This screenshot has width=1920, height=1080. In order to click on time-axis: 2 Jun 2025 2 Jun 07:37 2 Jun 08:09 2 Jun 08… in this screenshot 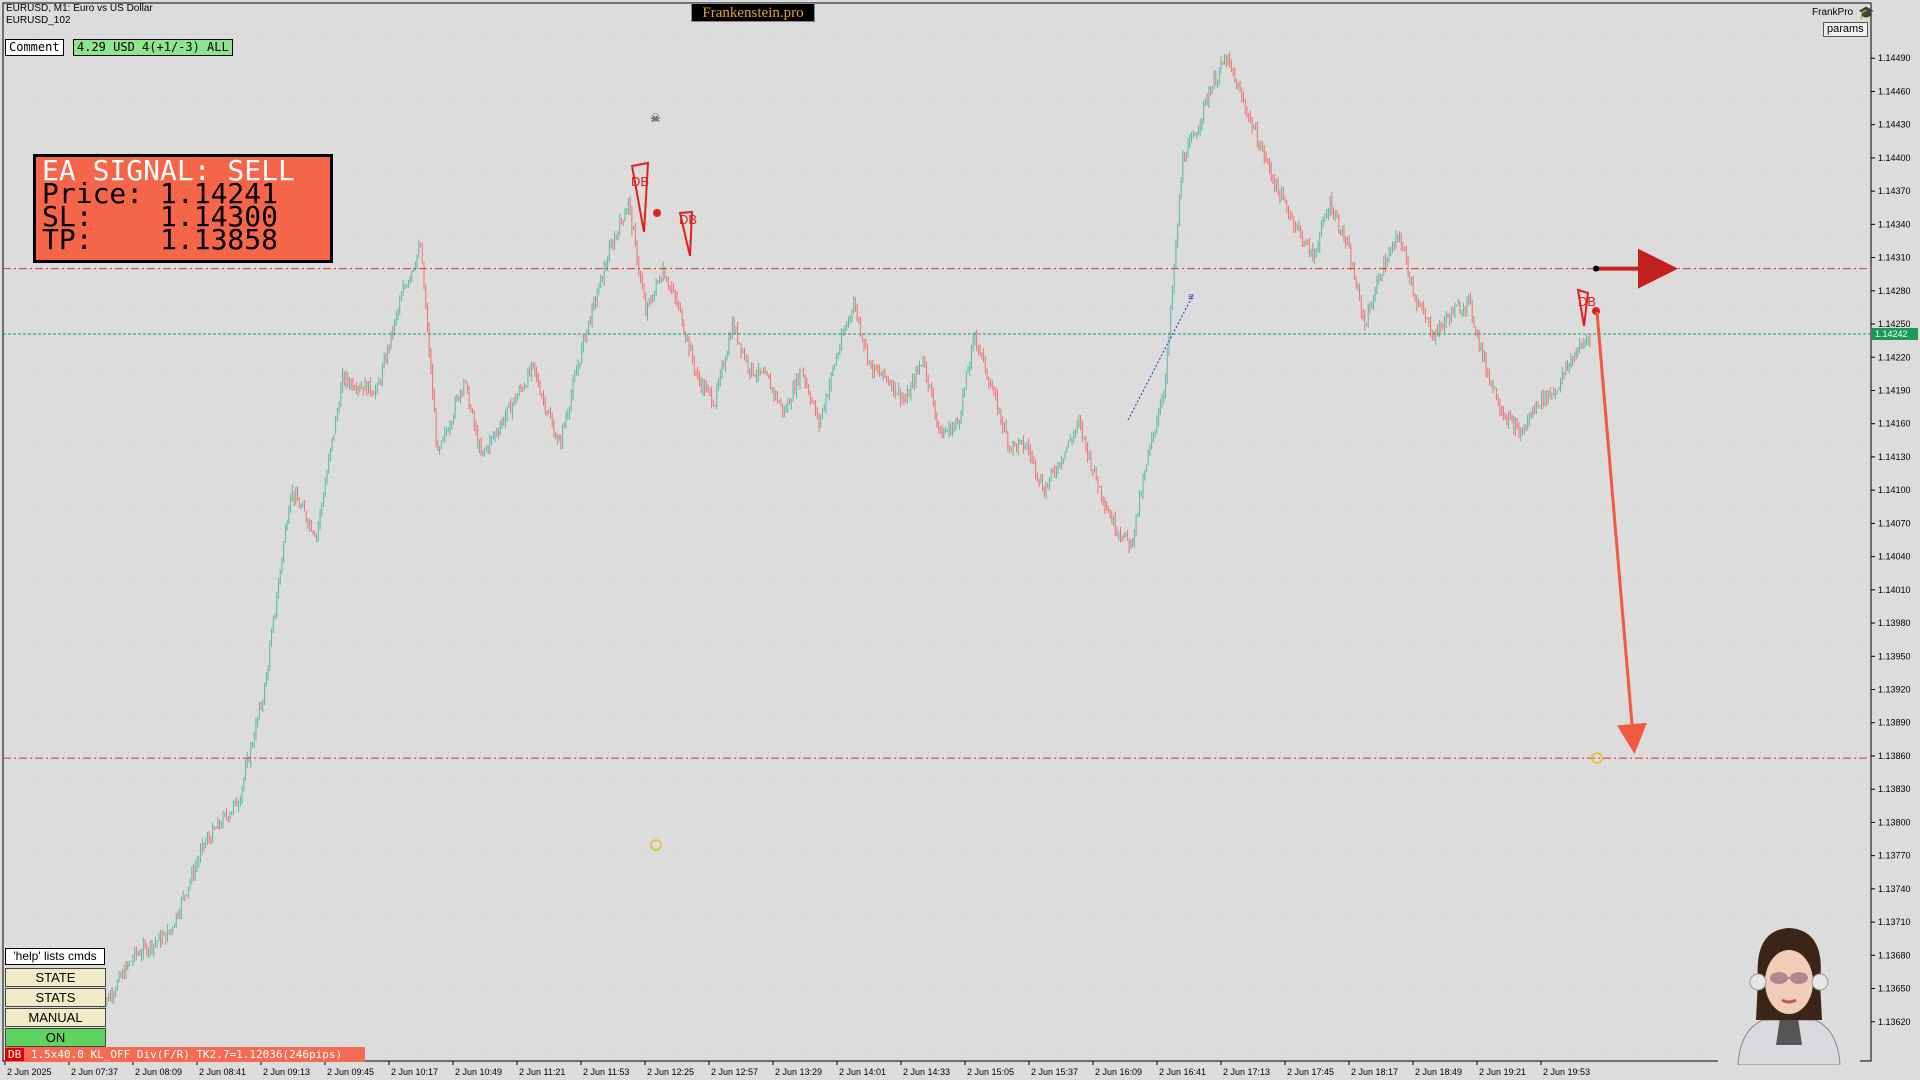, I will do `click(797, 1069)`.